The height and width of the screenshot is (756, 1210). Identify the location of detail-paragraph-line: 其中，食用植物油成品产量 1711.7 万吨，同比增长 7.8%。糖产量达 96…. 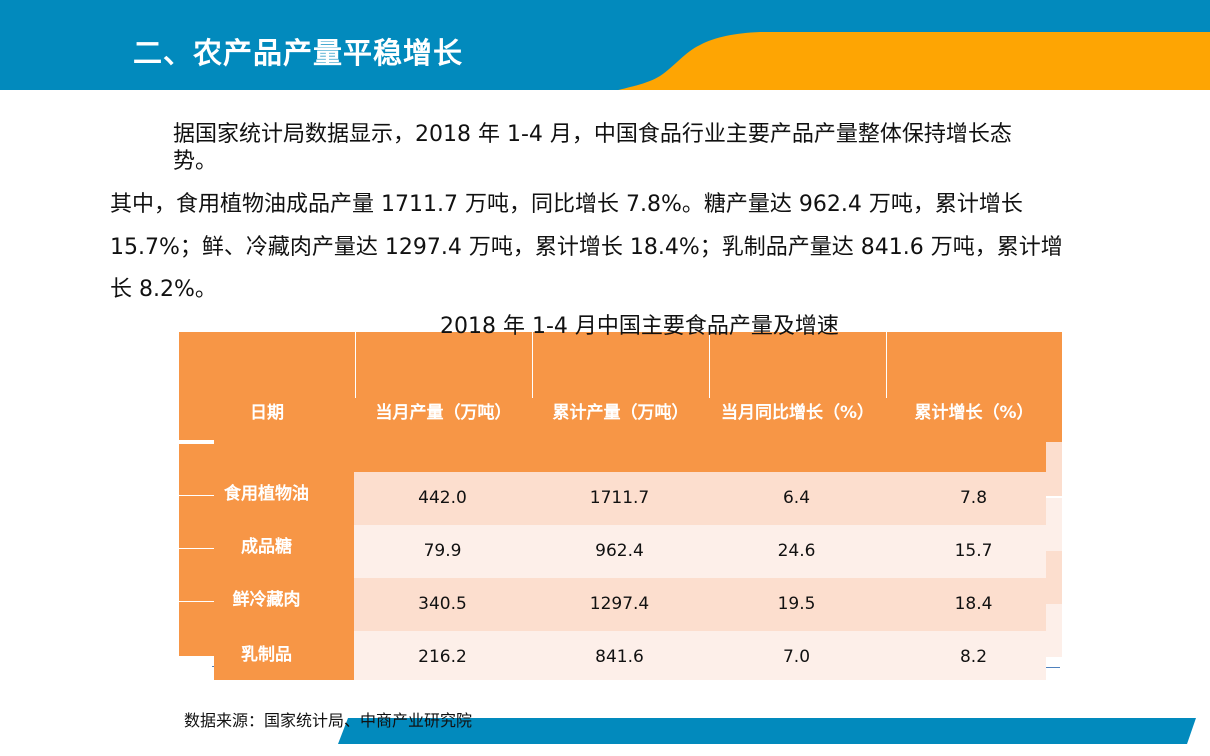
(566, 204).